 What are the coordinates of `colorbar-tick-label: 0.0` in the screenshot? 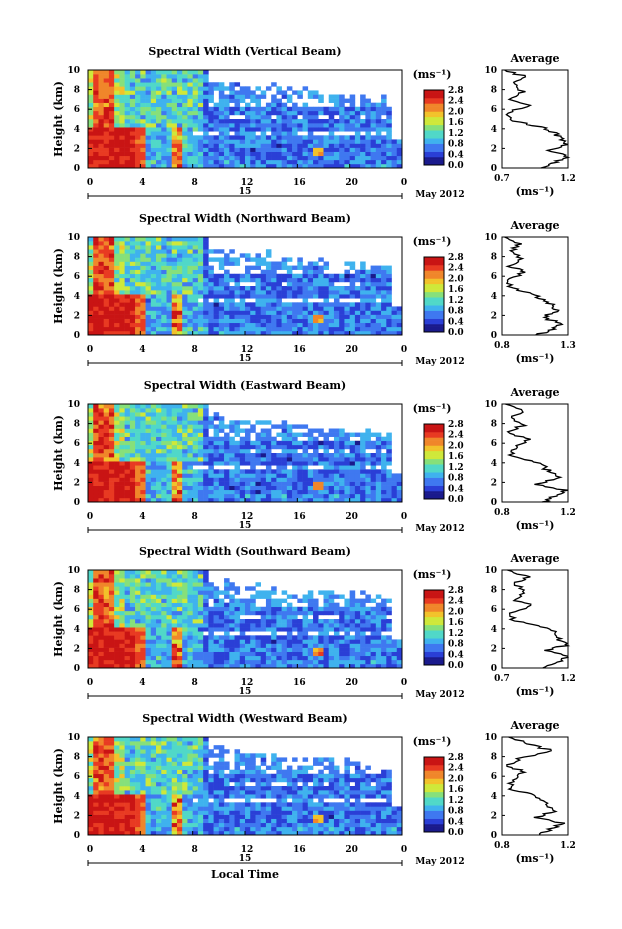 It's located at (456, 500).